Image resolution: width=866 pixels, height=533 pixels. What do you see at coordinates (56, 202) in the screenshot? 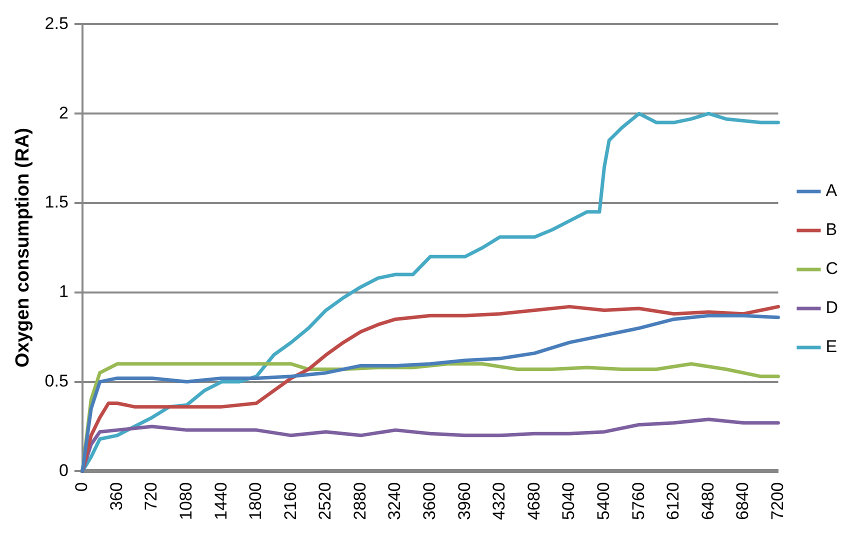
I see `y-tick-label: 1.5` at bounding box center [56, 202].